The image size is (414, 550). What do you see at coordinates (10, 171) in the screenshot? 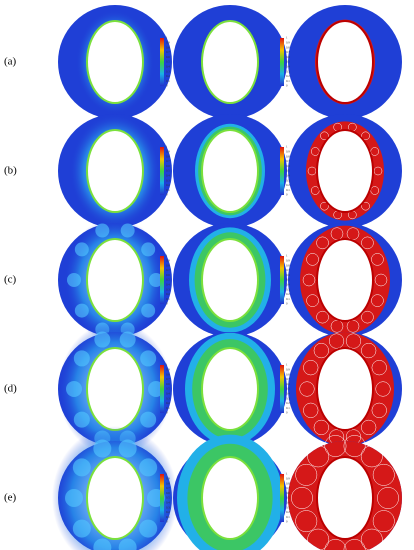
I see `row-label: (b)` at bounding box center [10, 171].